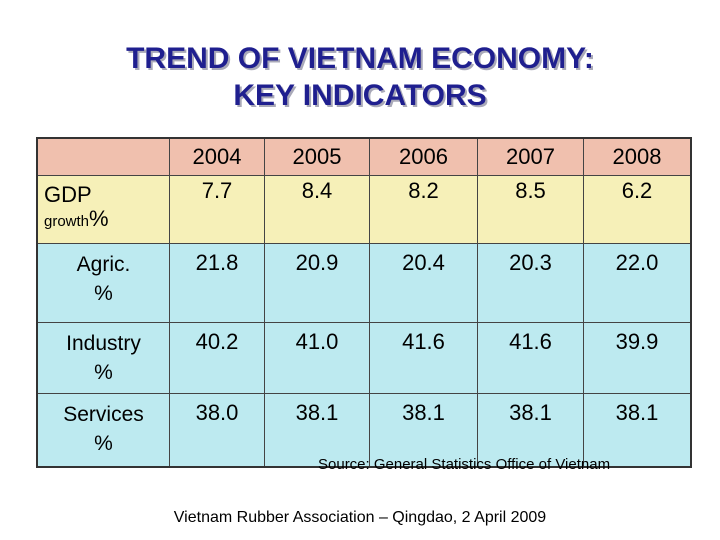  I want to click on gdp-sublabel: growth%, so click(103, 220).